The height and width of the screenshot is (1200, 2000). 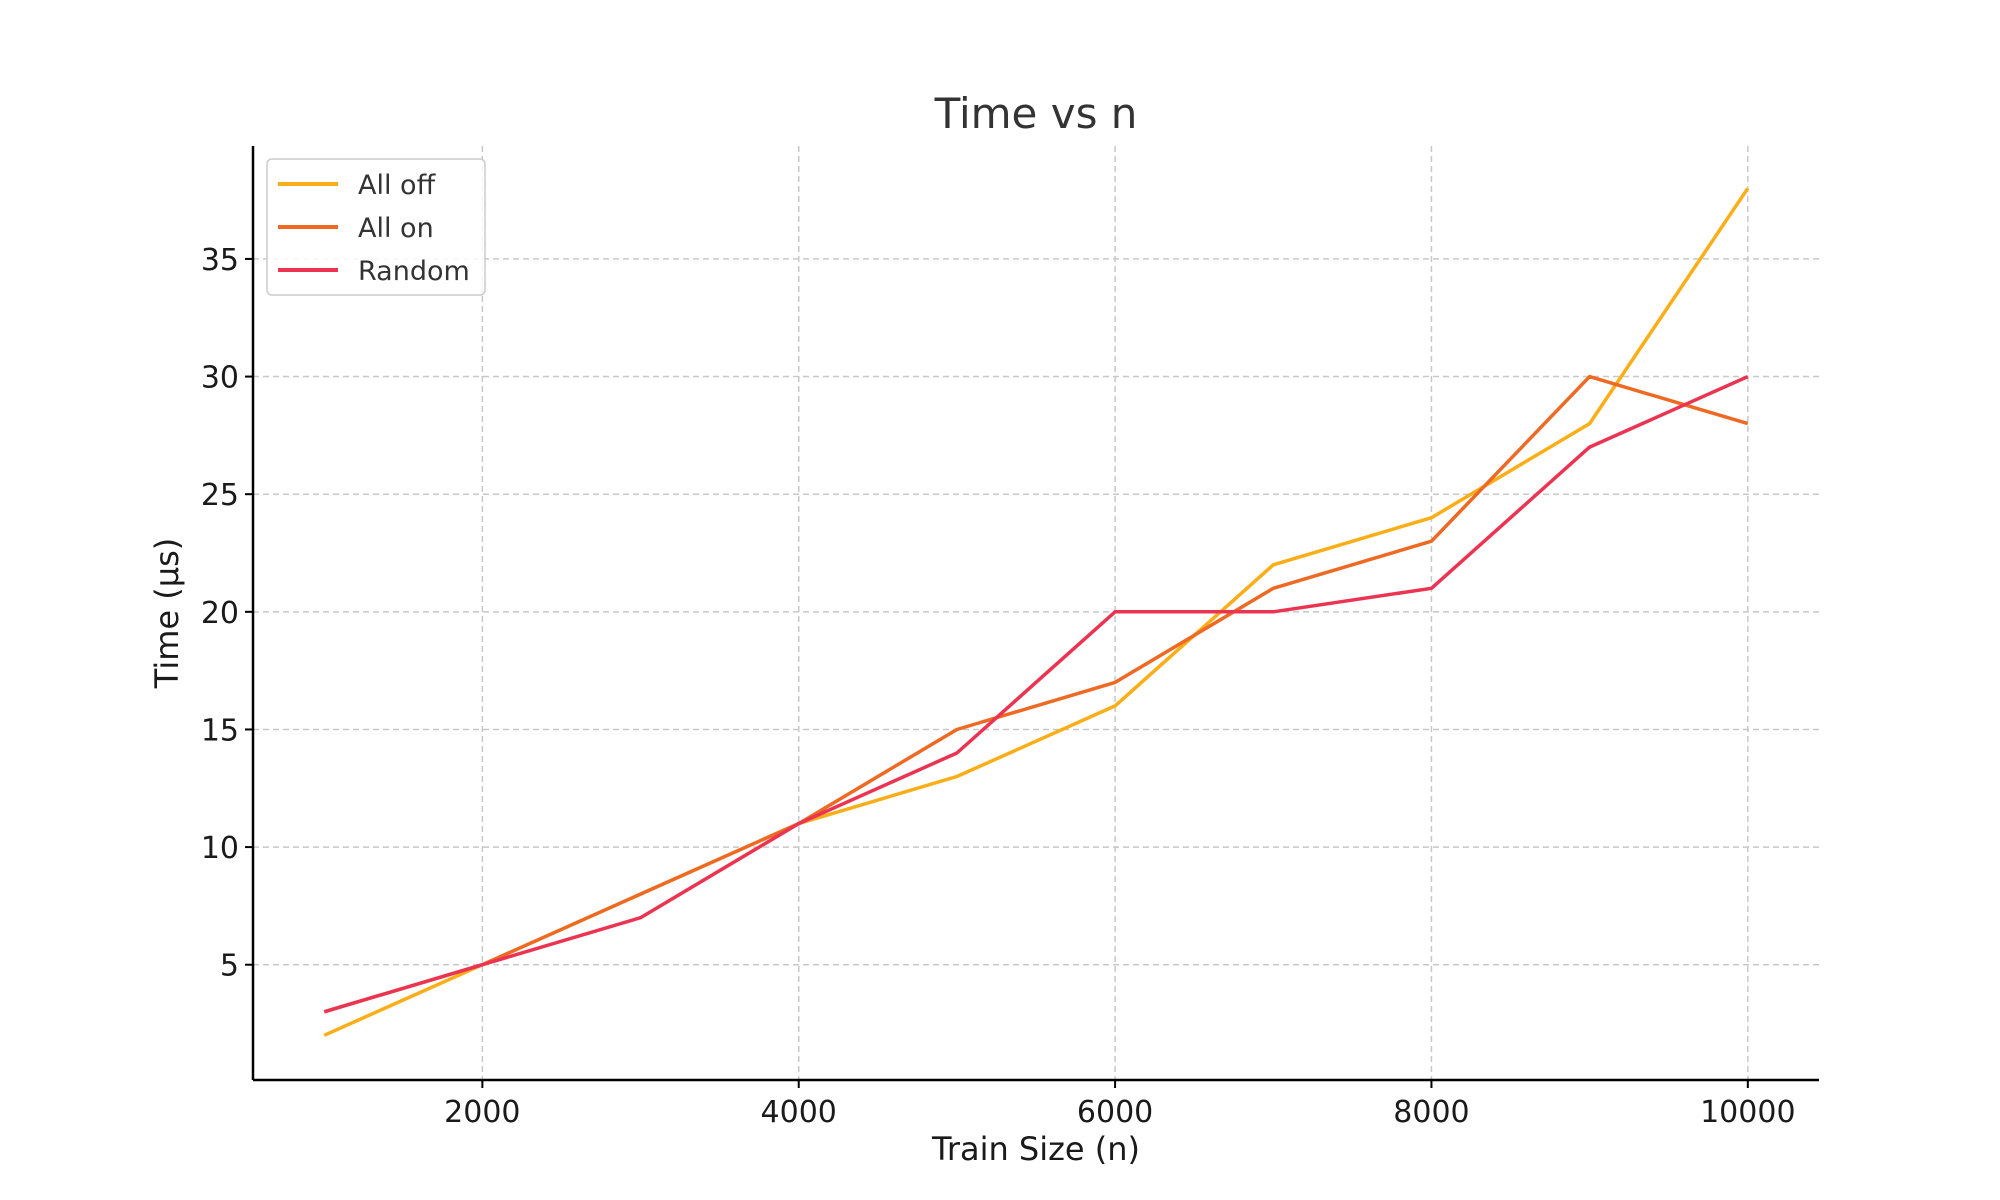 I want to click on x-tick-label: 4000, so click(x=799, y=1112).